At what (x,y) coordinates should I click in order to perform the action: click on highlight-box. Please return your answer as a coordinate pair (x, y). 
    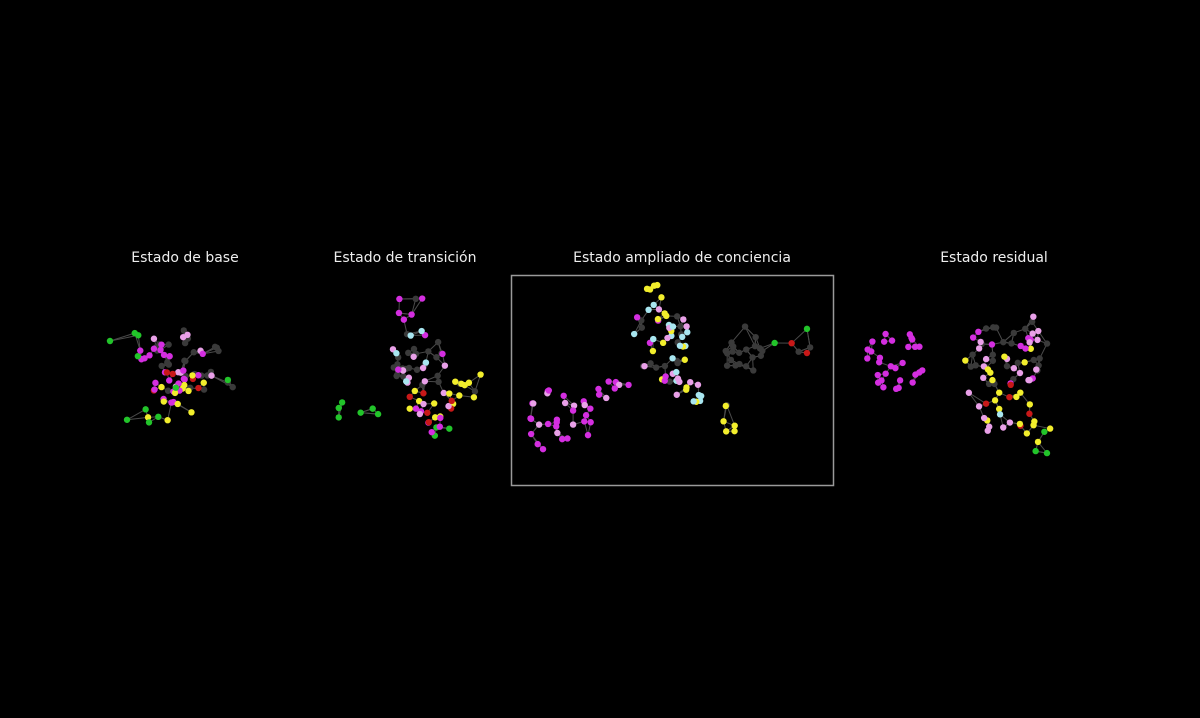
    Looking at the image, I should click on (672, 380).